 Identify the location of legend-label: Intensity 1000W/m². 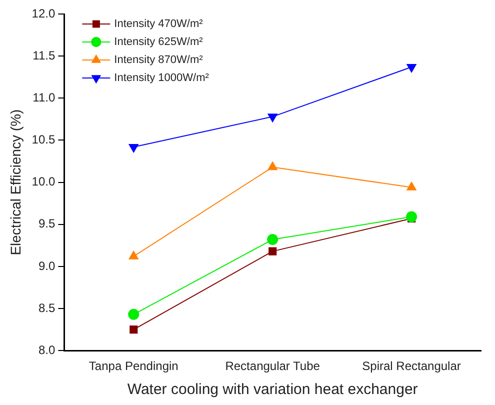
(162, 78).